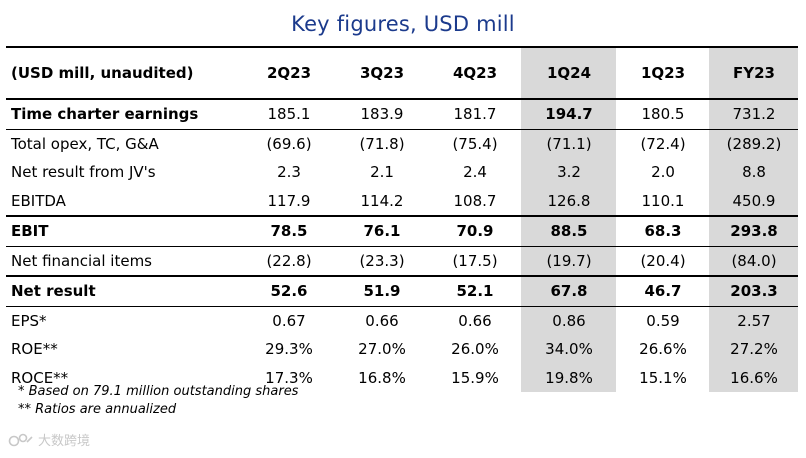  What do you see at coordinates (124, 261) in the screenshot?
I see `row-label: Net financial items` at bounding box center [124, 261].